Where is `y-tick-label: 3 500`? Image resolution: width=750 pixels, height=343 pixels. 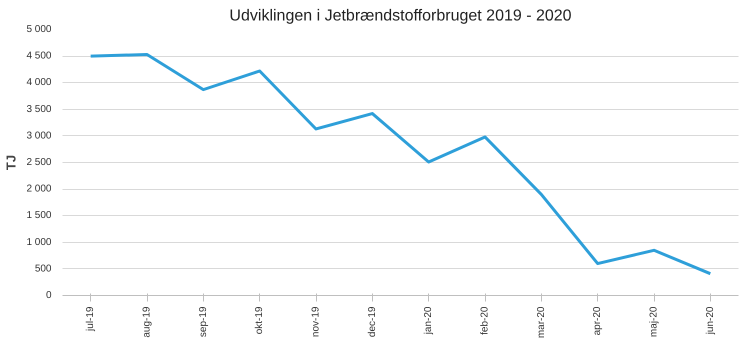
y-tick-label: 3 500 is located at coordinates (39, 109).